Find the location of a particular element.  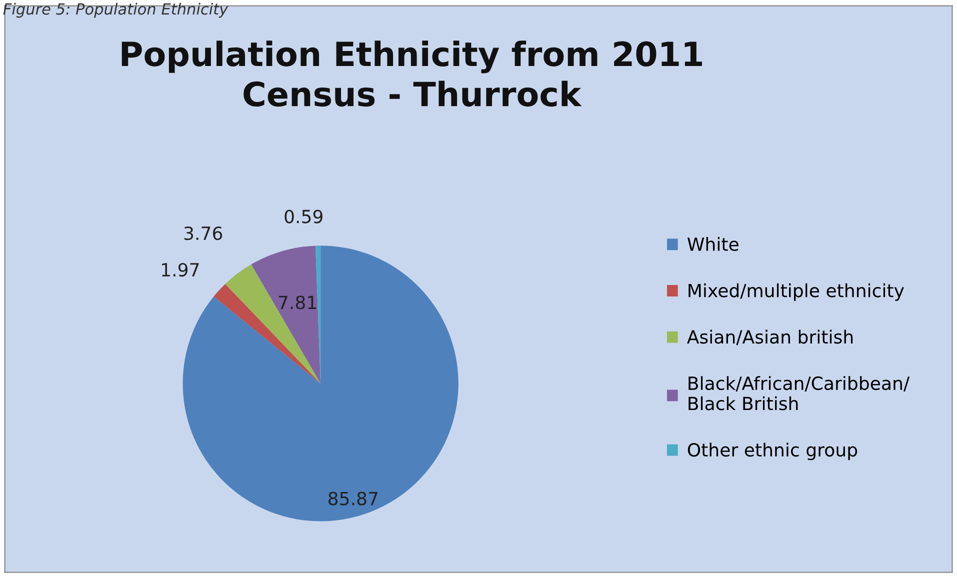

legend-label: Mixed/multiple ethnicity is located at coordinates (796, 292).